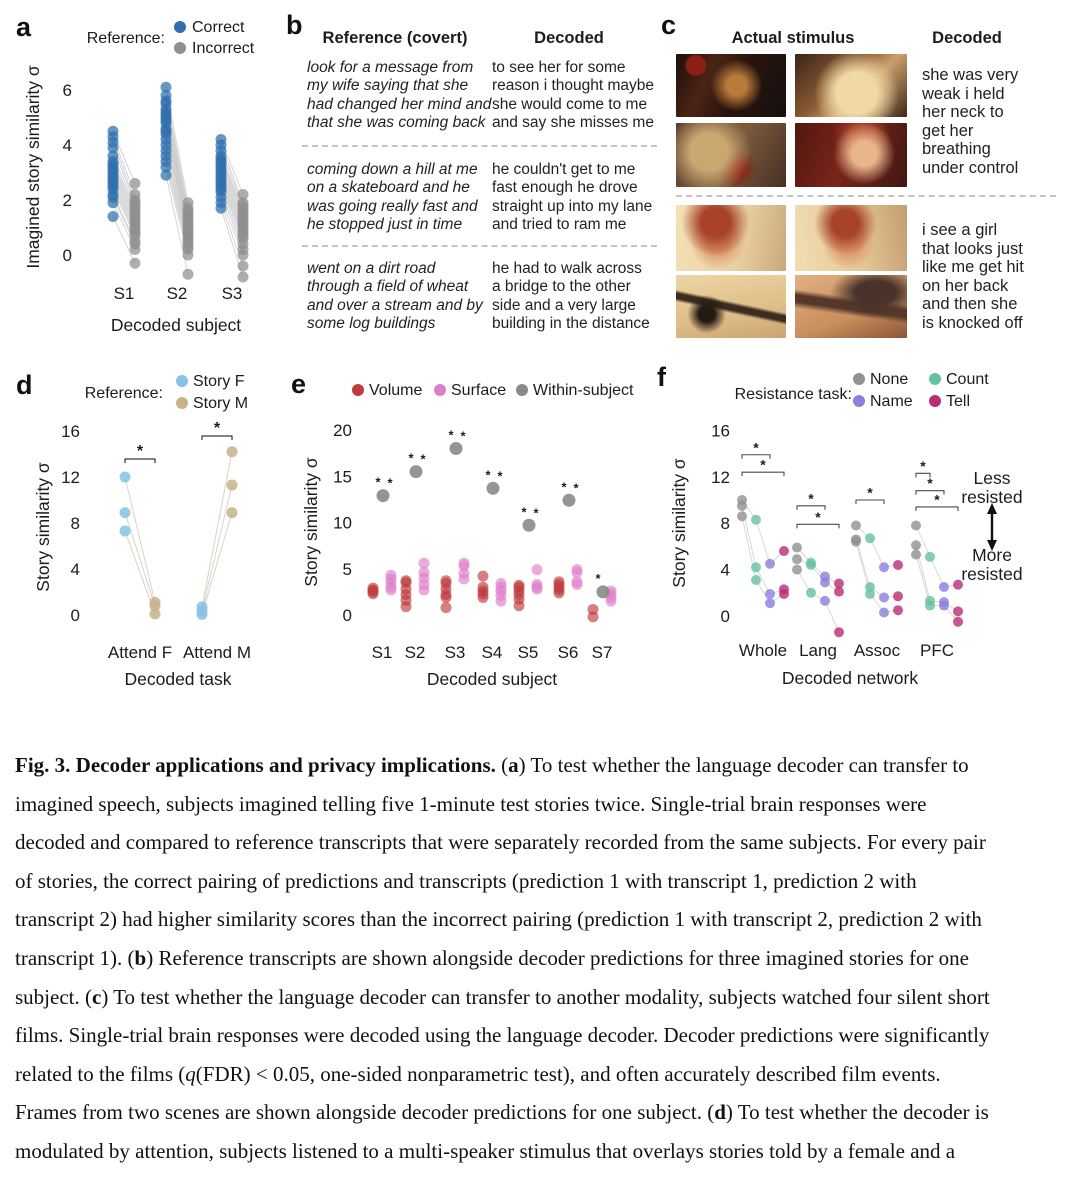  I want to click on panel-c-divider, so click(866, 196).